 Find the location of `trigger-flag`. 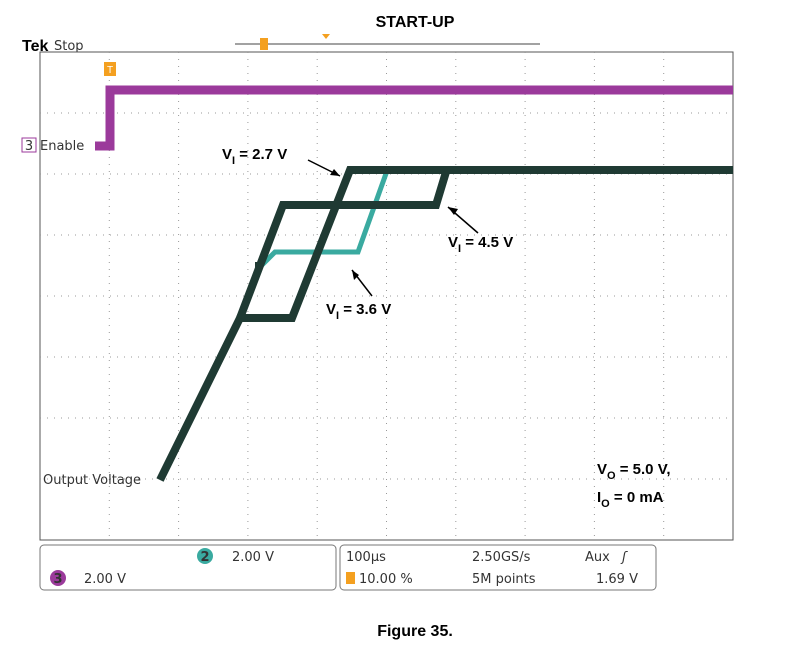

trigger-flag is located at coordinates (110, 69).